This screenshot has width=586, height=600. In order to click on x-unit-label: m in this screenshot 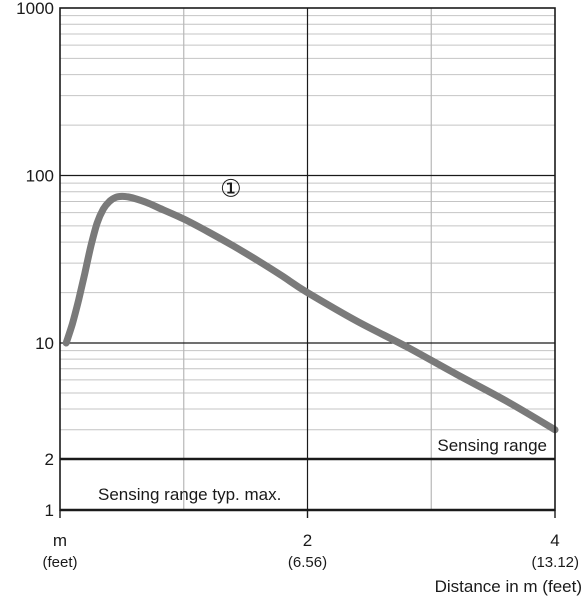, I will do `click(60, 540)`.